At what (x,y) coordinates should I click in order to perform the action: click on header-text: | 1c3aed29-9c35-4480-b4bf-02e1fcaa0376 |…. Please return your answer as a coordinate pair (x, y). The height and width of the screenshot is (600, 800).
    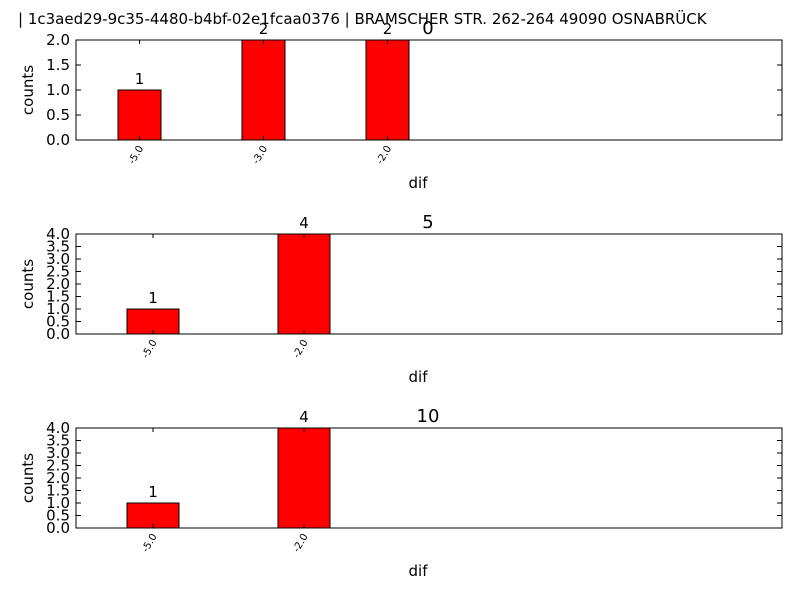
    Looking at the image, I should click on (363, 18).